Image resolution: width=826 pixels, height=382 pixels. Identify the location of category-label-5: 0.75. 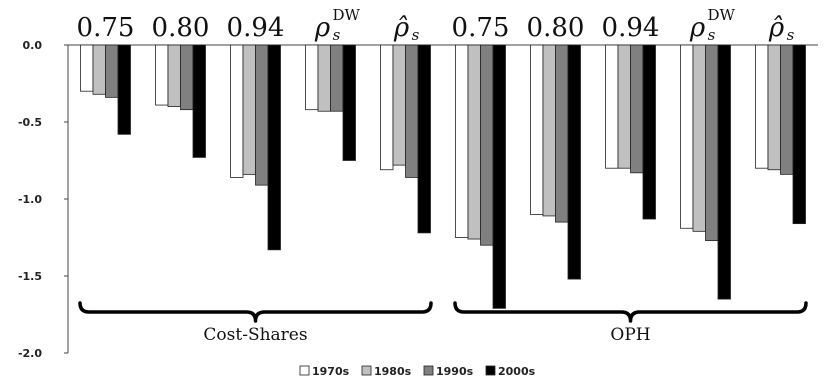
(481, 28).